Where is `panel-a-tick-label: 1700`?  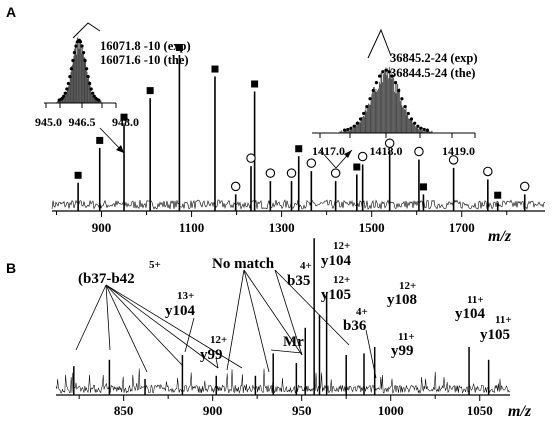 panel-a-tick-label: 1700 is located at coordinates (462, 227).